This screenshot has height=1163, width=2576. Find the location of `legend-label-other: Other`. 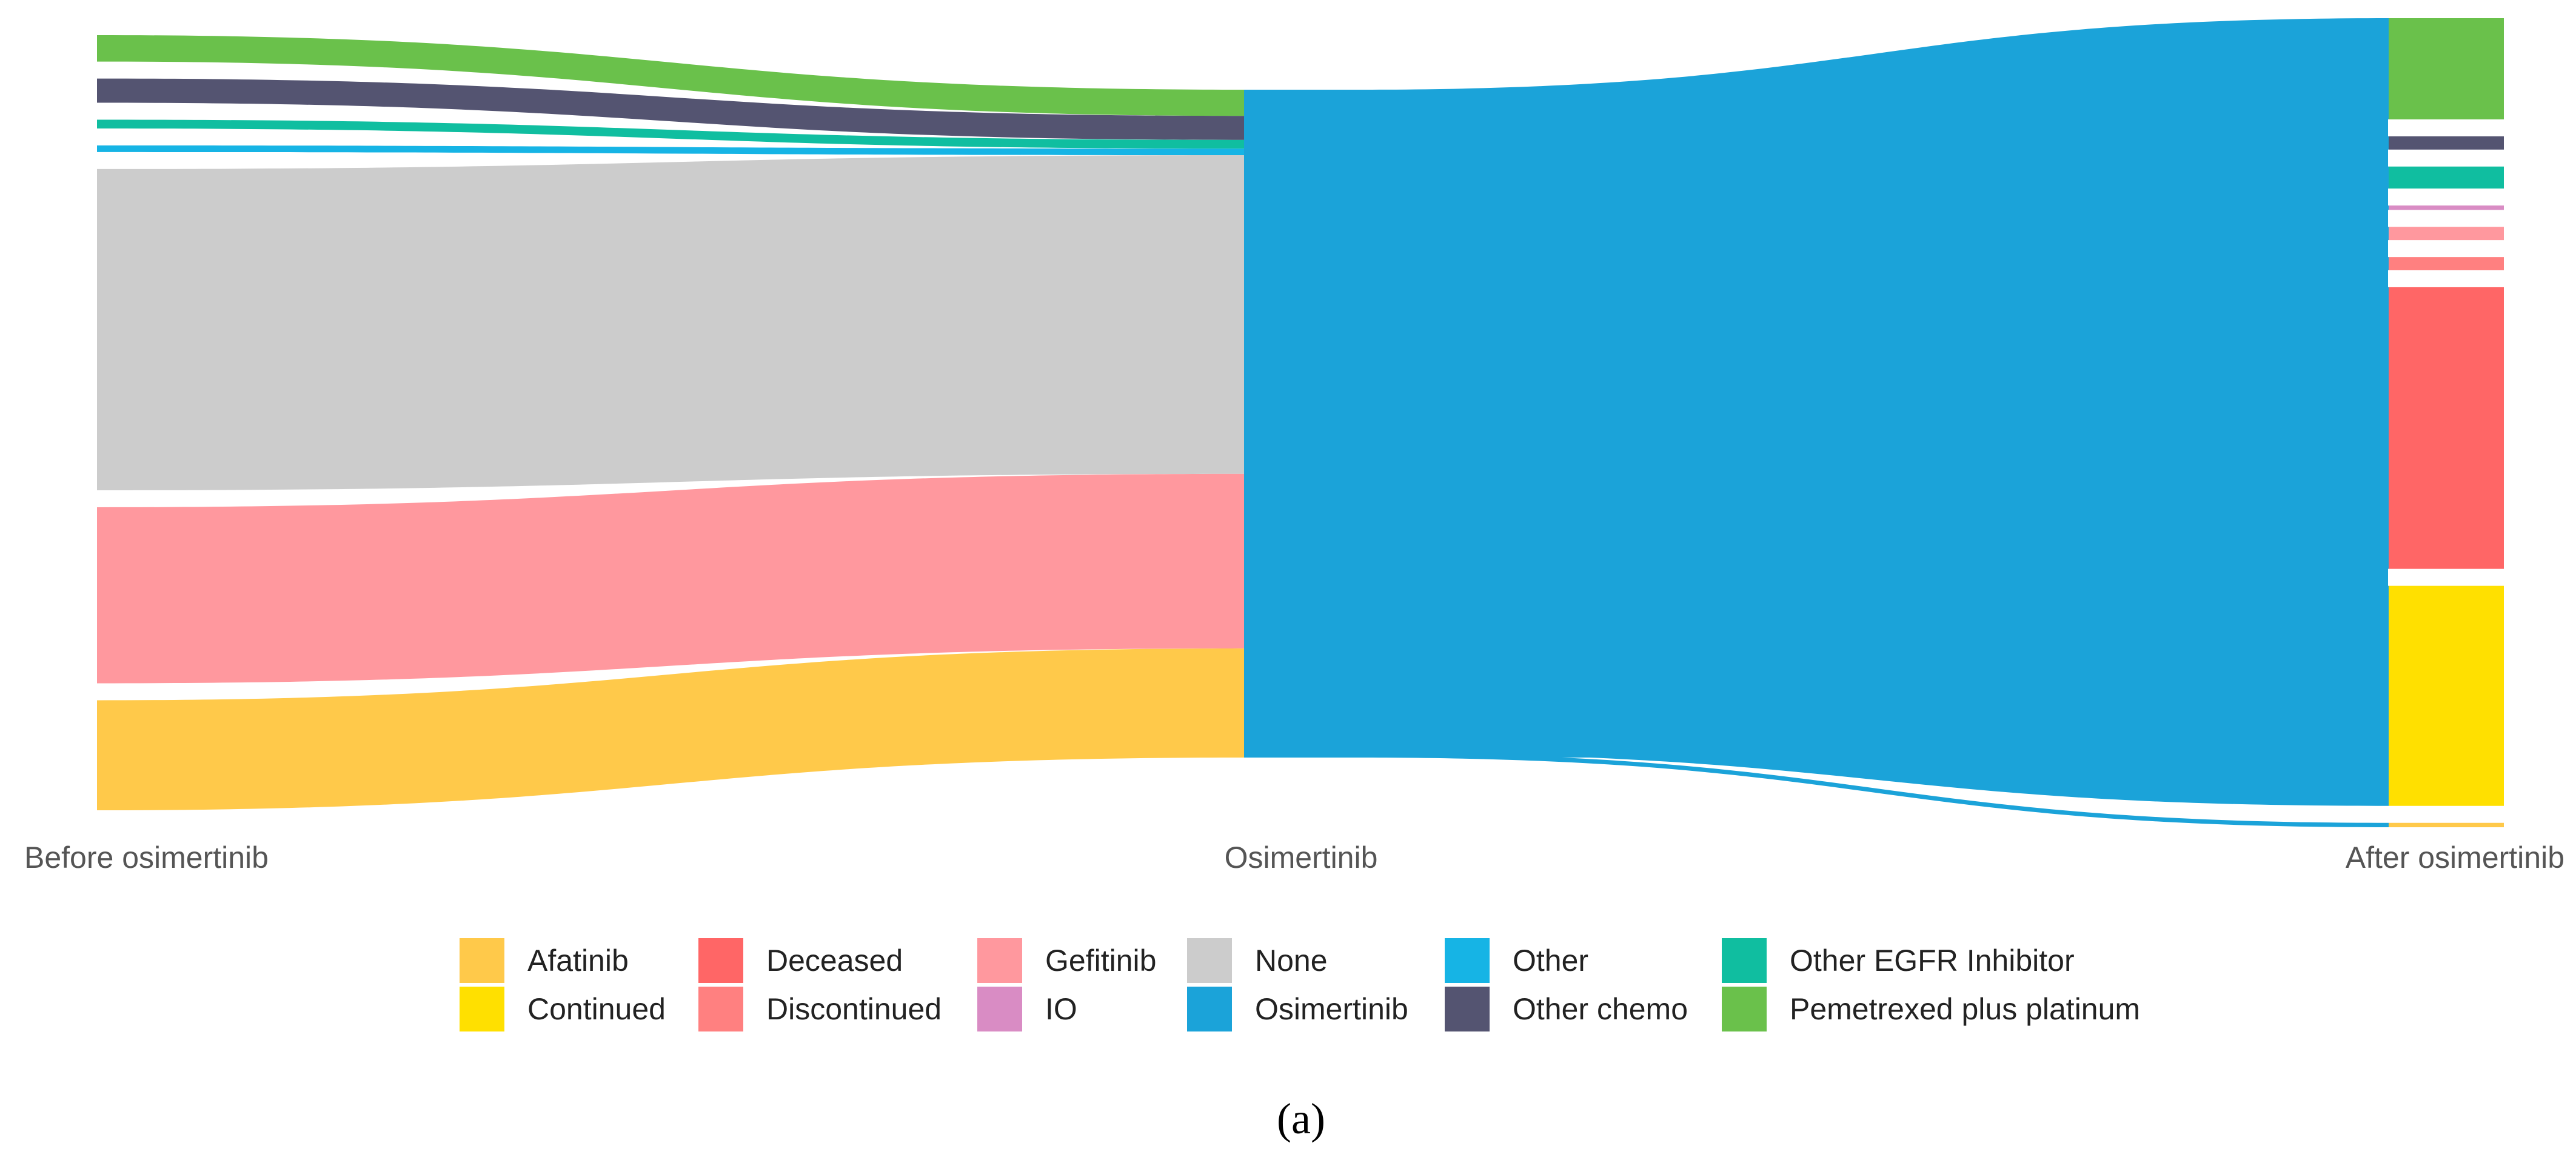

legend-label-other: Other is located at coordinates (1550, 961).